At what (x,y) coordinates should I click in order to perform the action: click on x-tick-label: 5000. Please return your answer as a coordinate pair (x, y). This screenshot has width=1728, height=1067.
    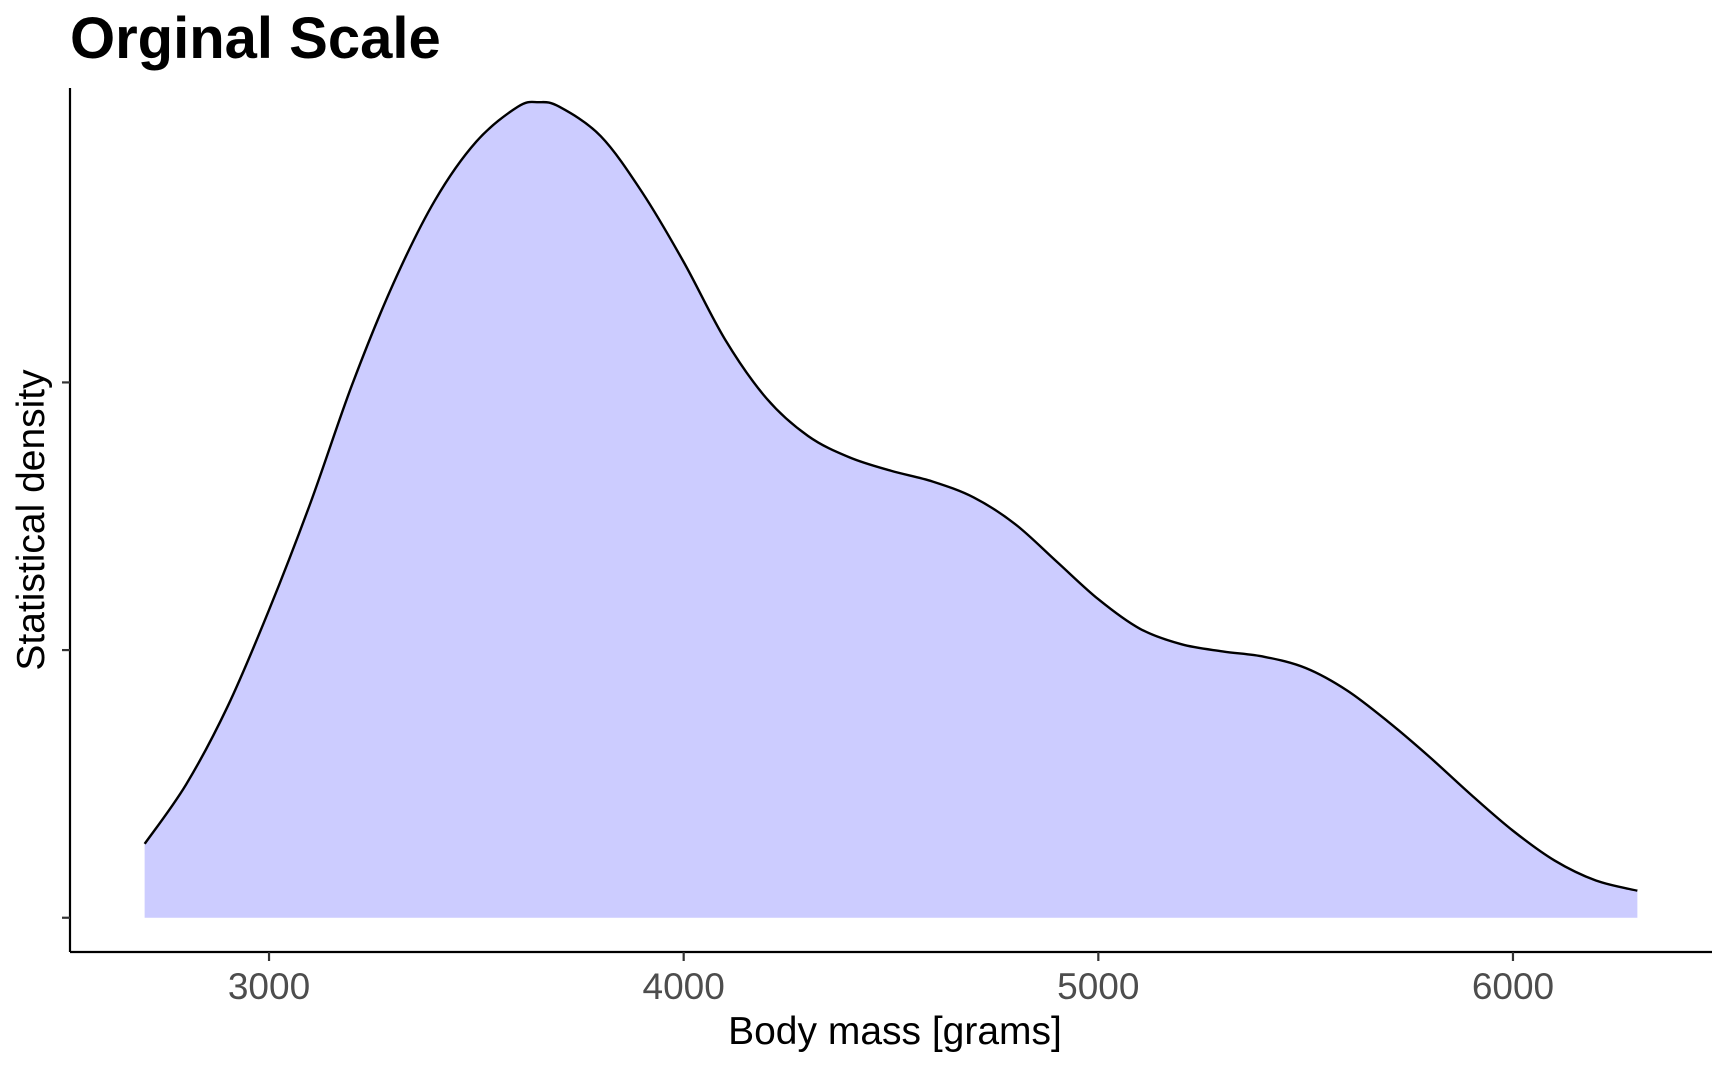
    Looking at the image, I should click on (1098, 986).